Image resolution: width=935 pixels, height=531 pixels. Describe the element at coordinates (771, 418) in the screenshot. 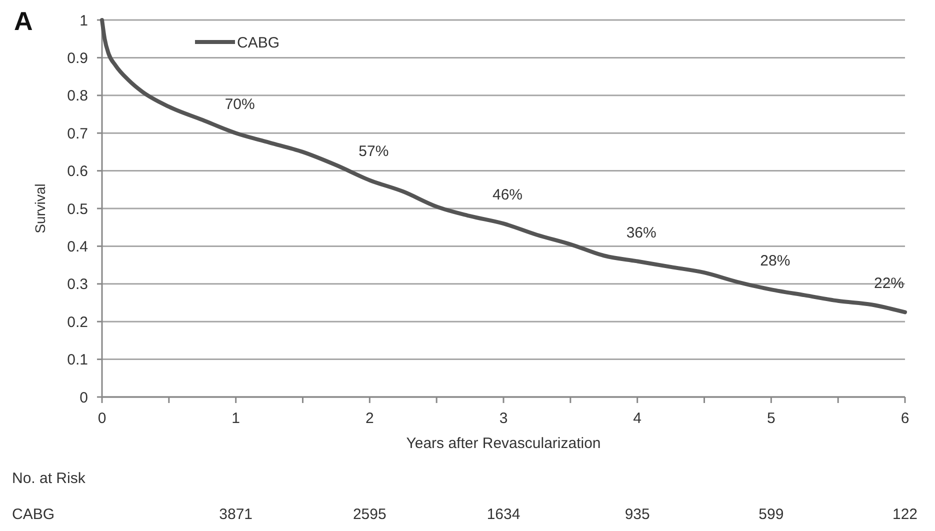

I see `x-tick-label: 5` at that location.